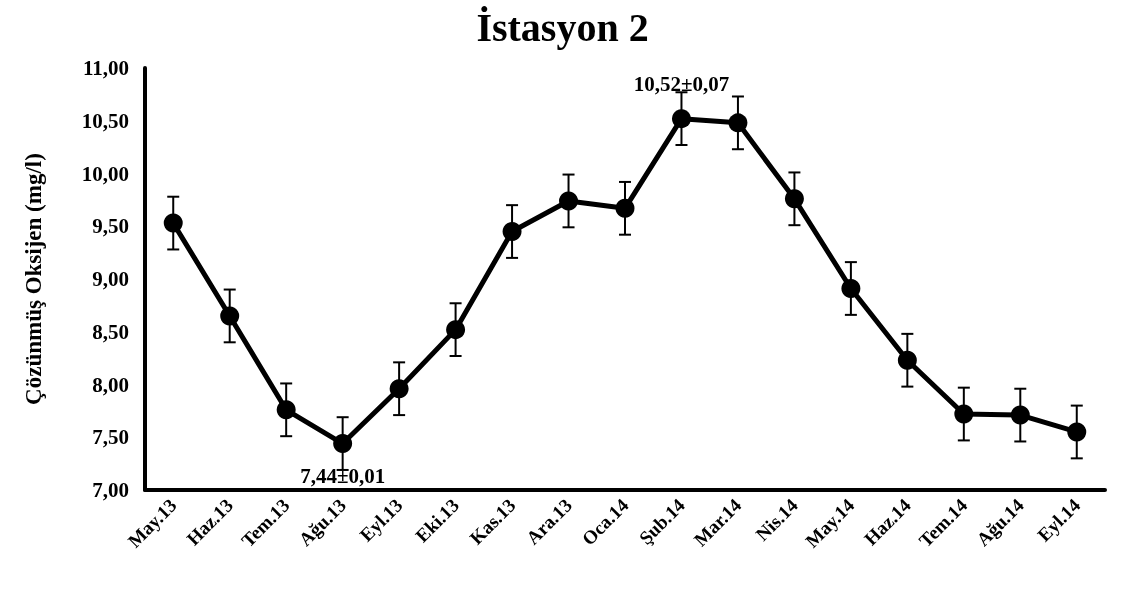 This screenshot has width=1125, height=590. I want to click on y-tick-label: 7,00, so click(110, 490).